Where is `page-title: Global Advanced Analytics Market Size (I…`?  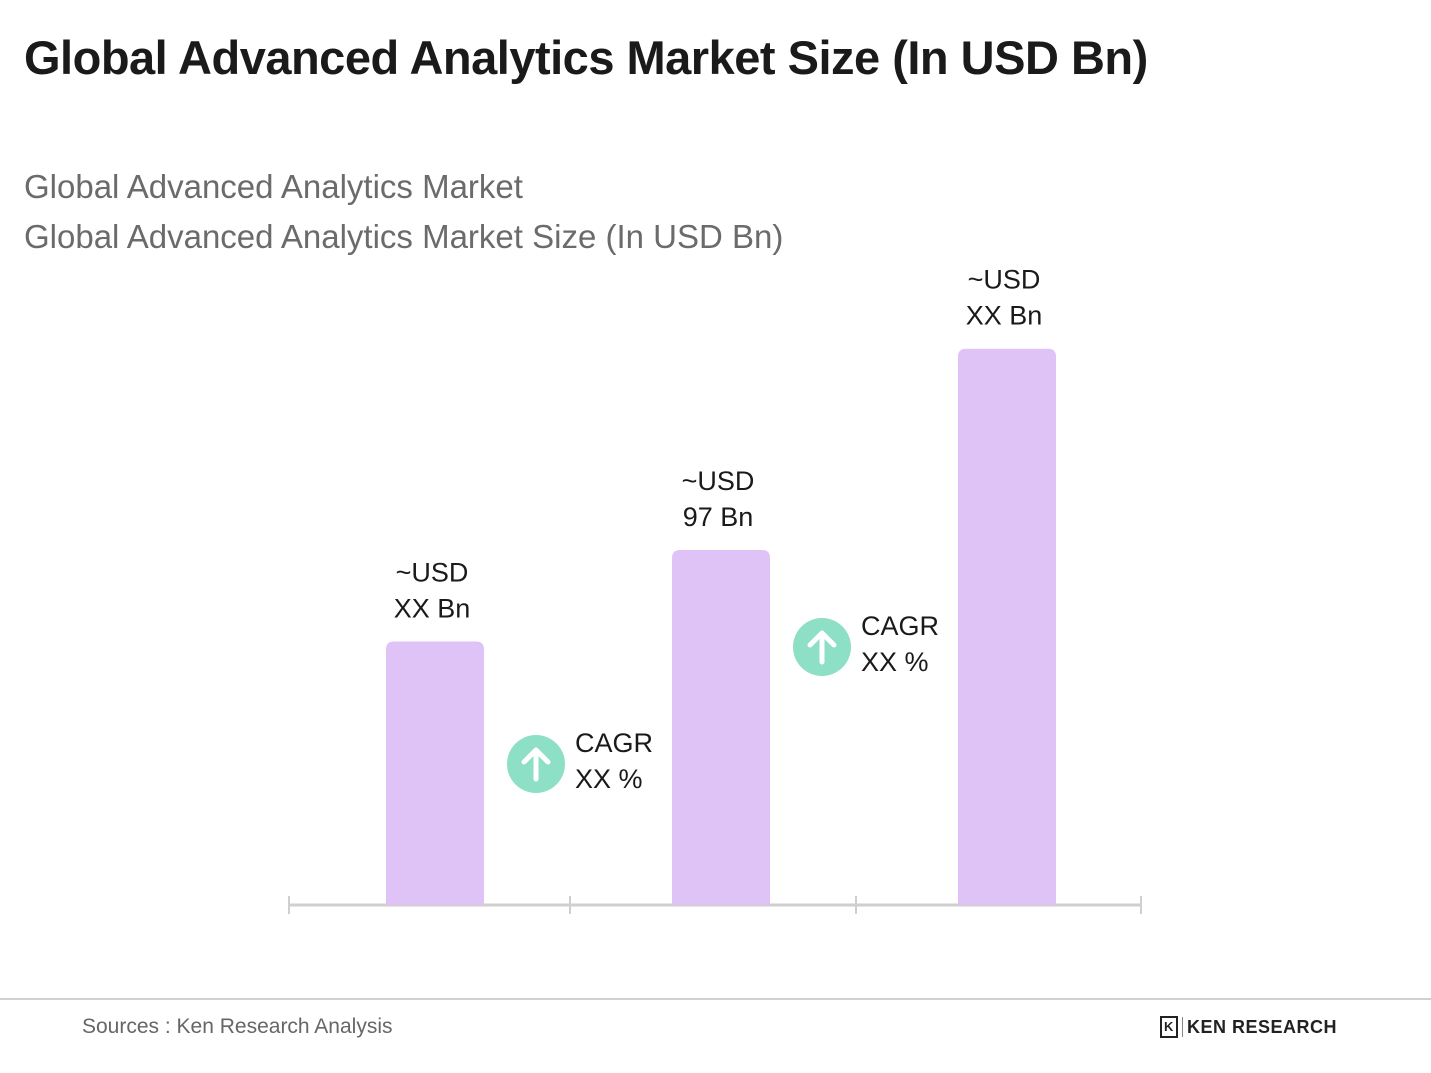
page-title: Global Advanced Analytics Market Size (I… is located at coordinates (586, 57).